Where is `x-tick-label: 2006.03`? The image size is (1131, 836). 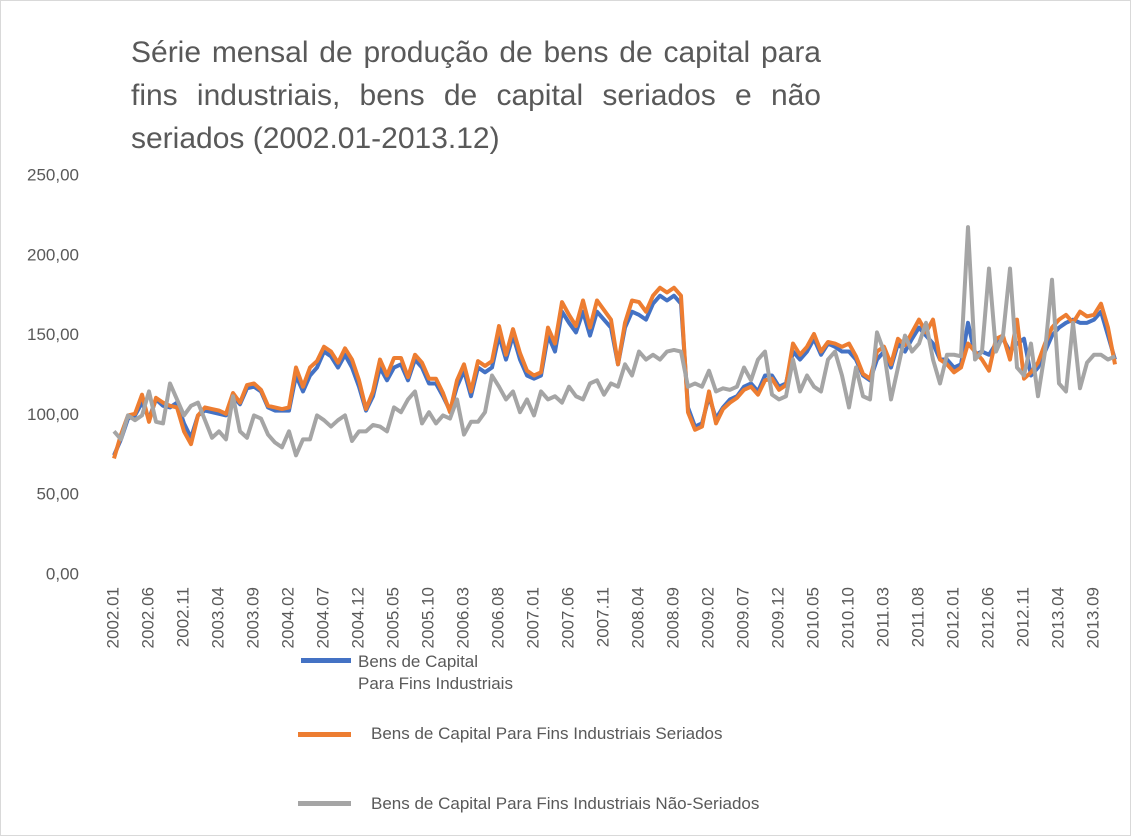 x-tick-label: 2006.03 is located at coordinates (462, 617).